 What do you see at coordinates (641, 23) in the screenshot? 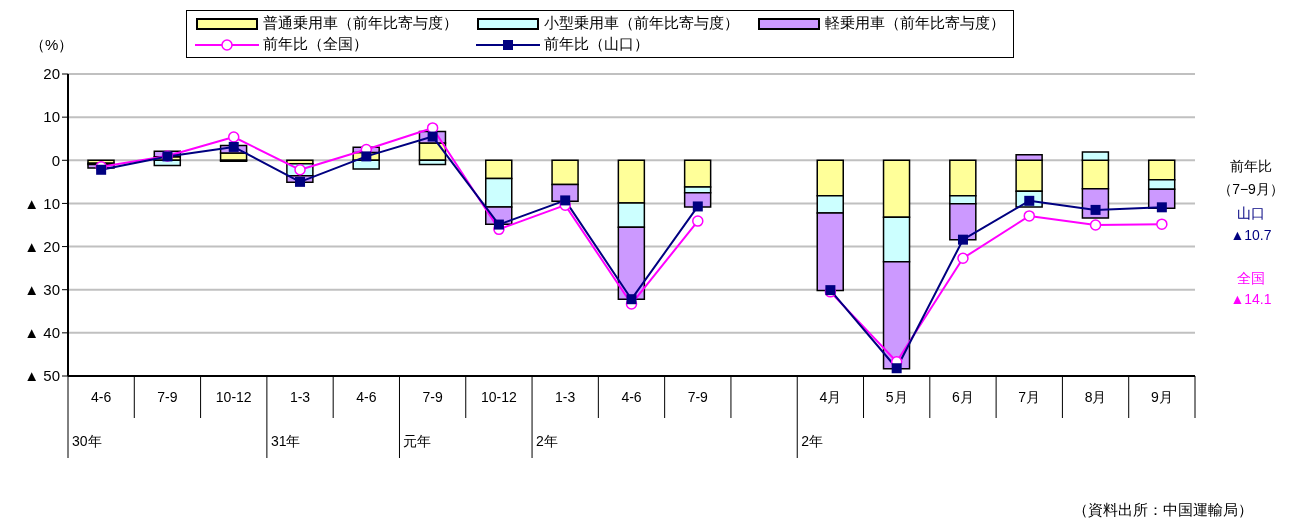
I see `legend-label: 小型乗用車（前年比寄与度）` at bounding box center [641, 23].